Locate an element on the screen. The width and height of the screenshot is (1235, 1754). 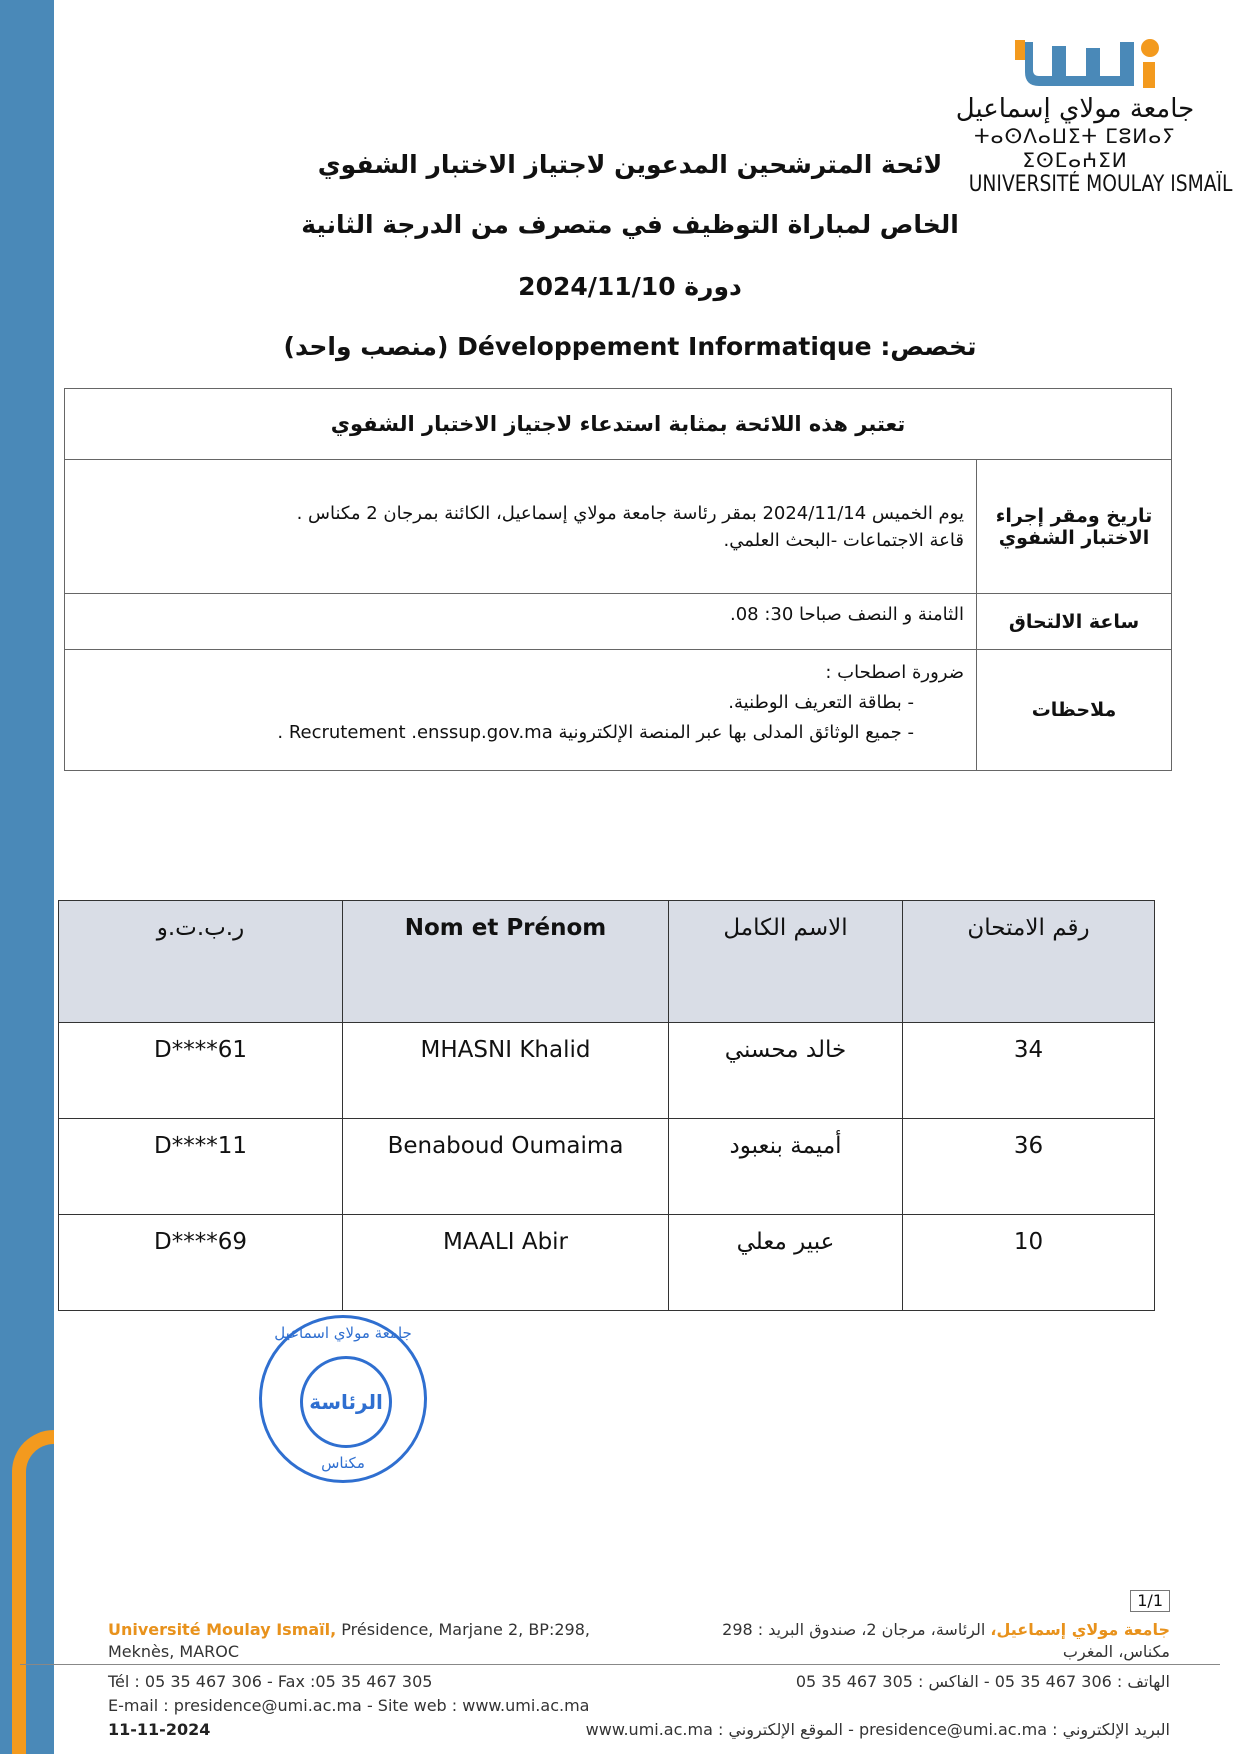
footer-address-ar: الرئاسة، مرجان 2، صندوق البريد : 298 is located at coordinates (856, 1629).